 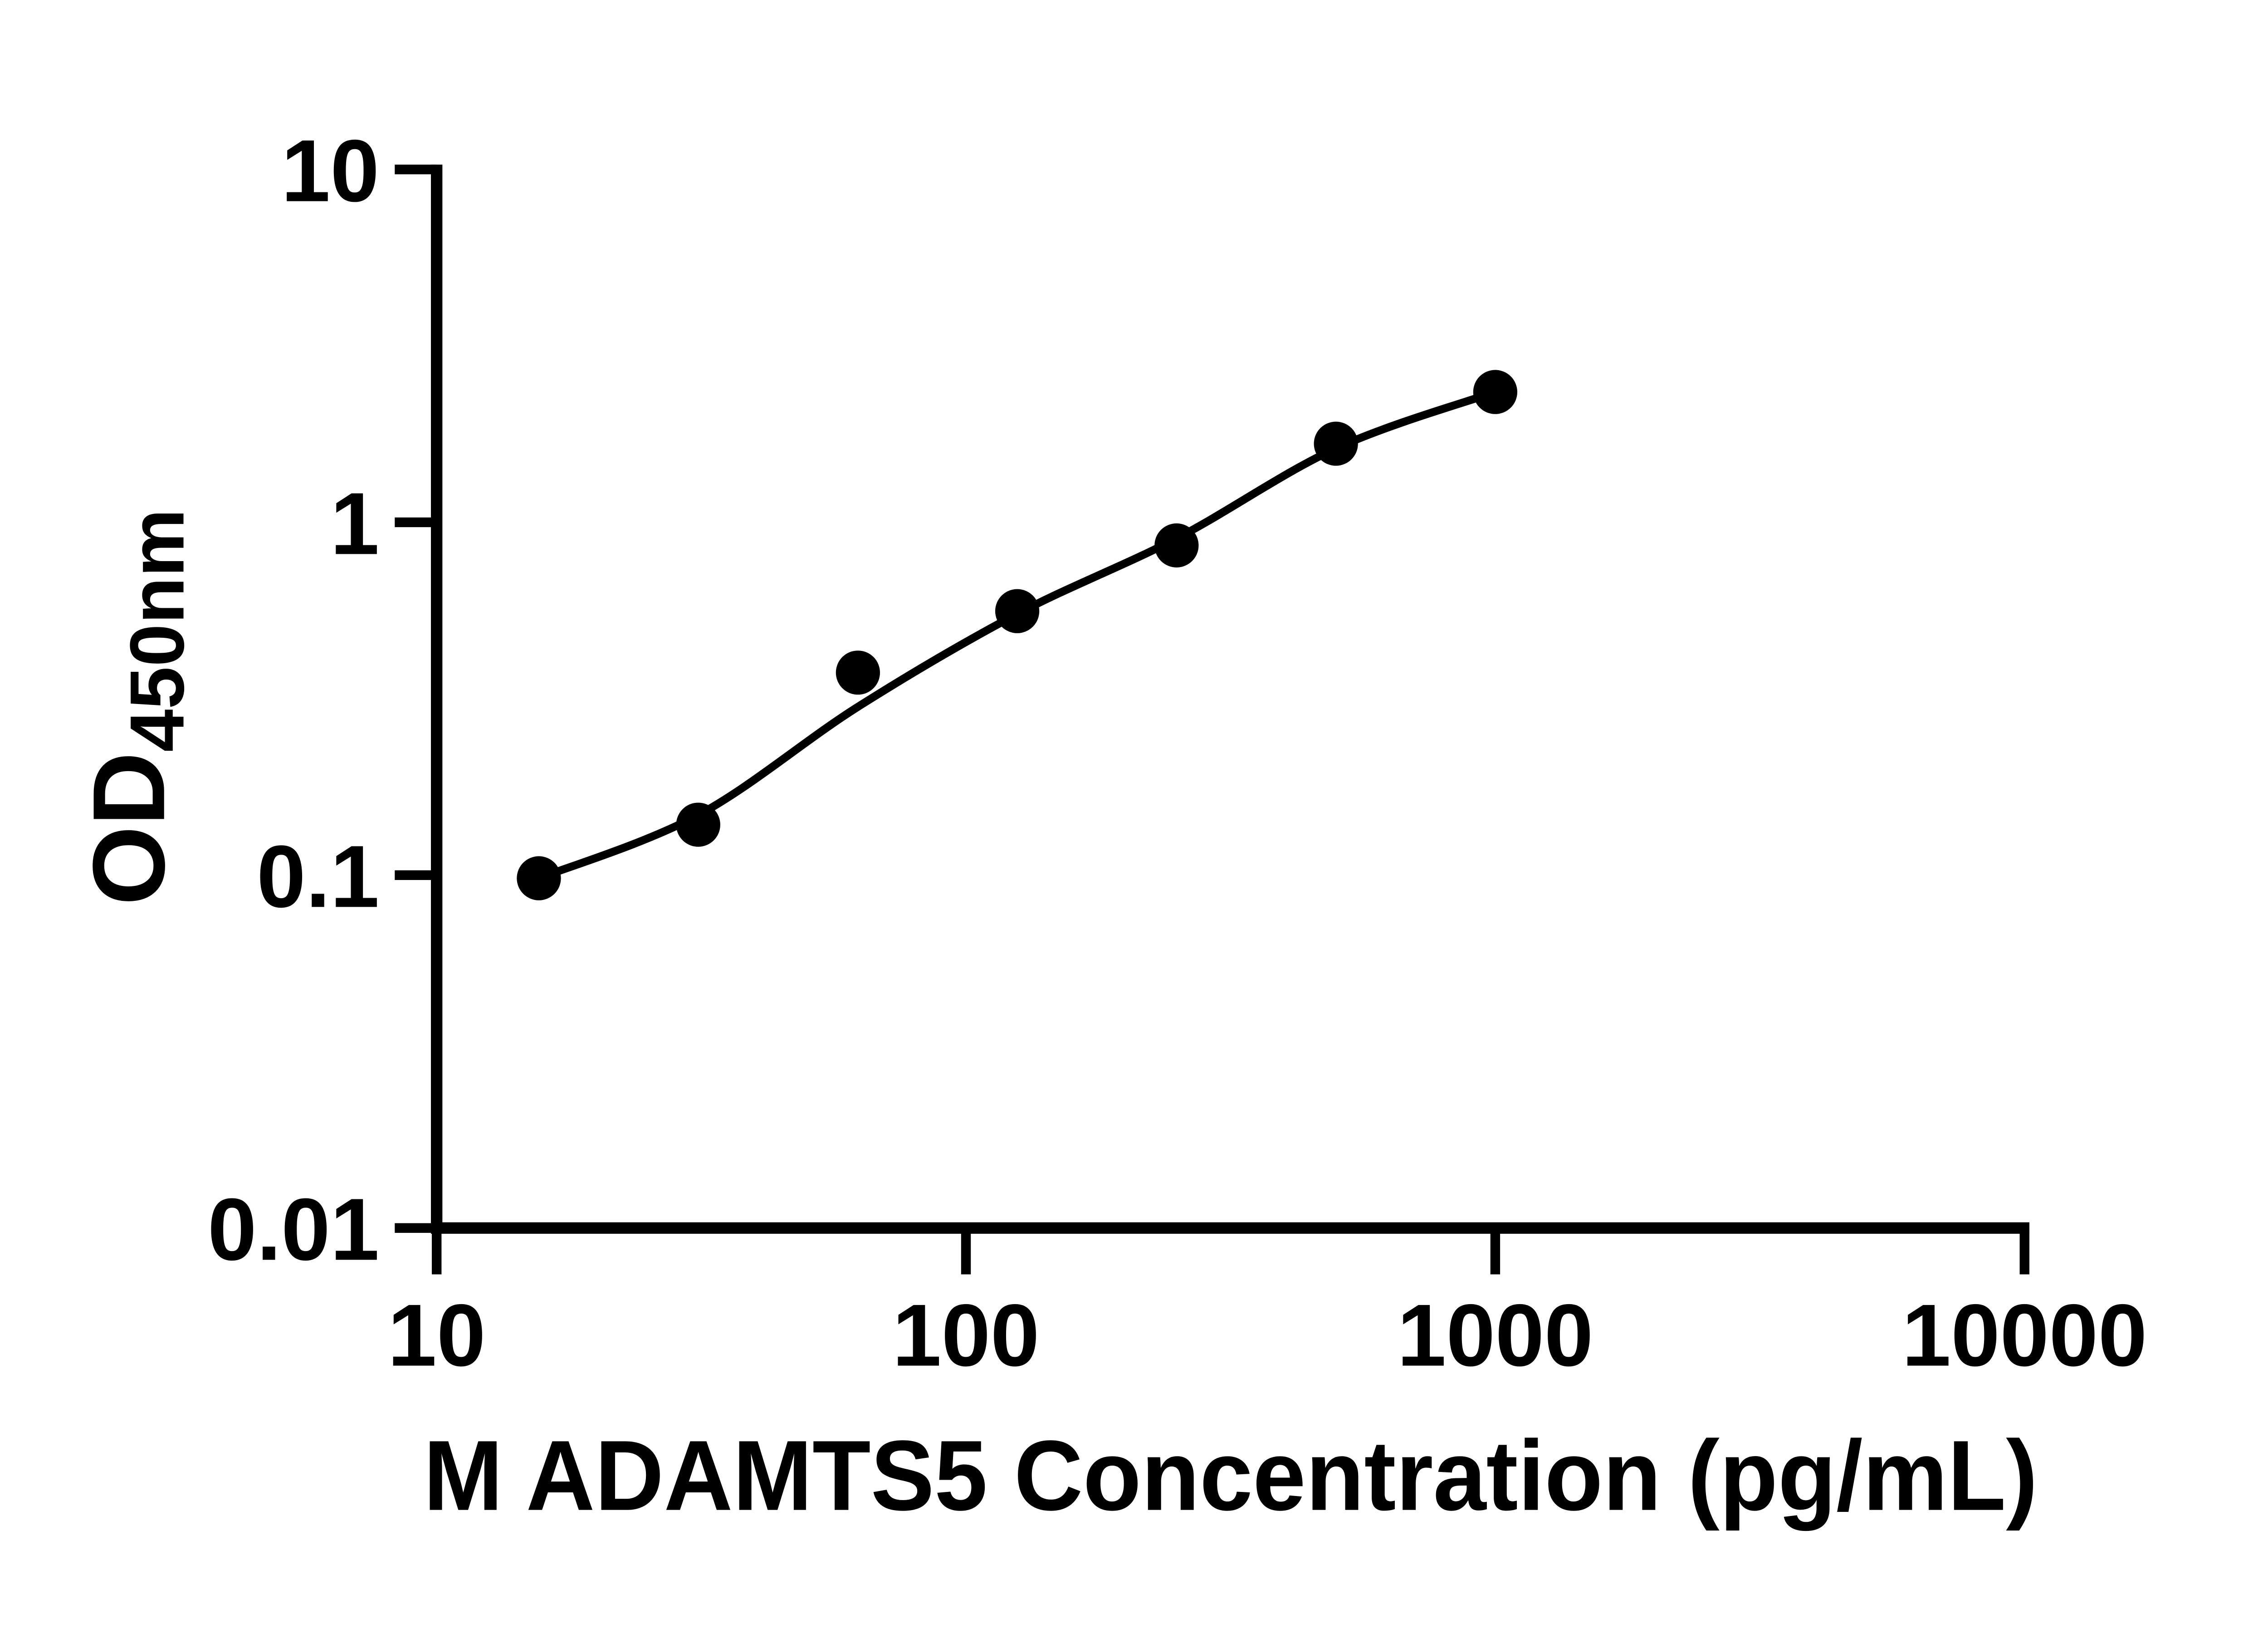 What do you see at coordinates (1231, 1475) in the screenshot?
I see `x-axis-title: M ADAMTS5 Concentration (pg/mL)` at bounding box center [1231, 1475].